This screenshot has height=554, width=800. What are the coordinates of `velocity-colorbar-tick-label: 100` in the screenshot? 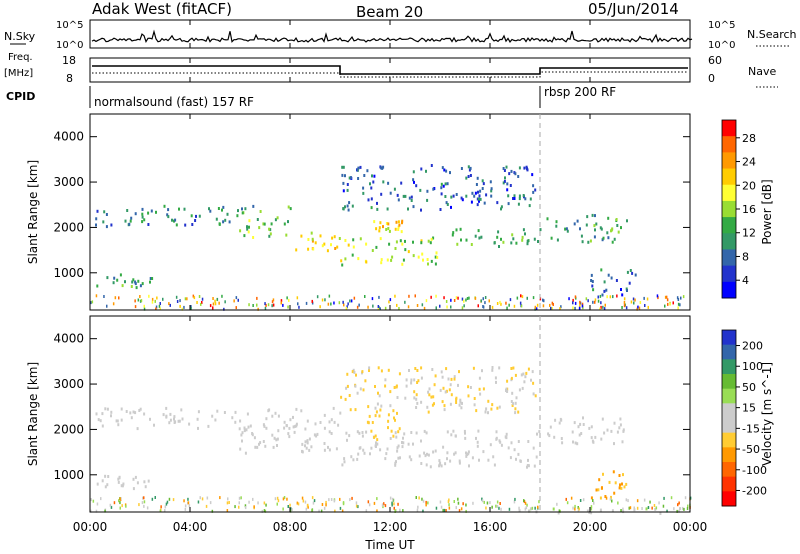 It's located at (752, 366).